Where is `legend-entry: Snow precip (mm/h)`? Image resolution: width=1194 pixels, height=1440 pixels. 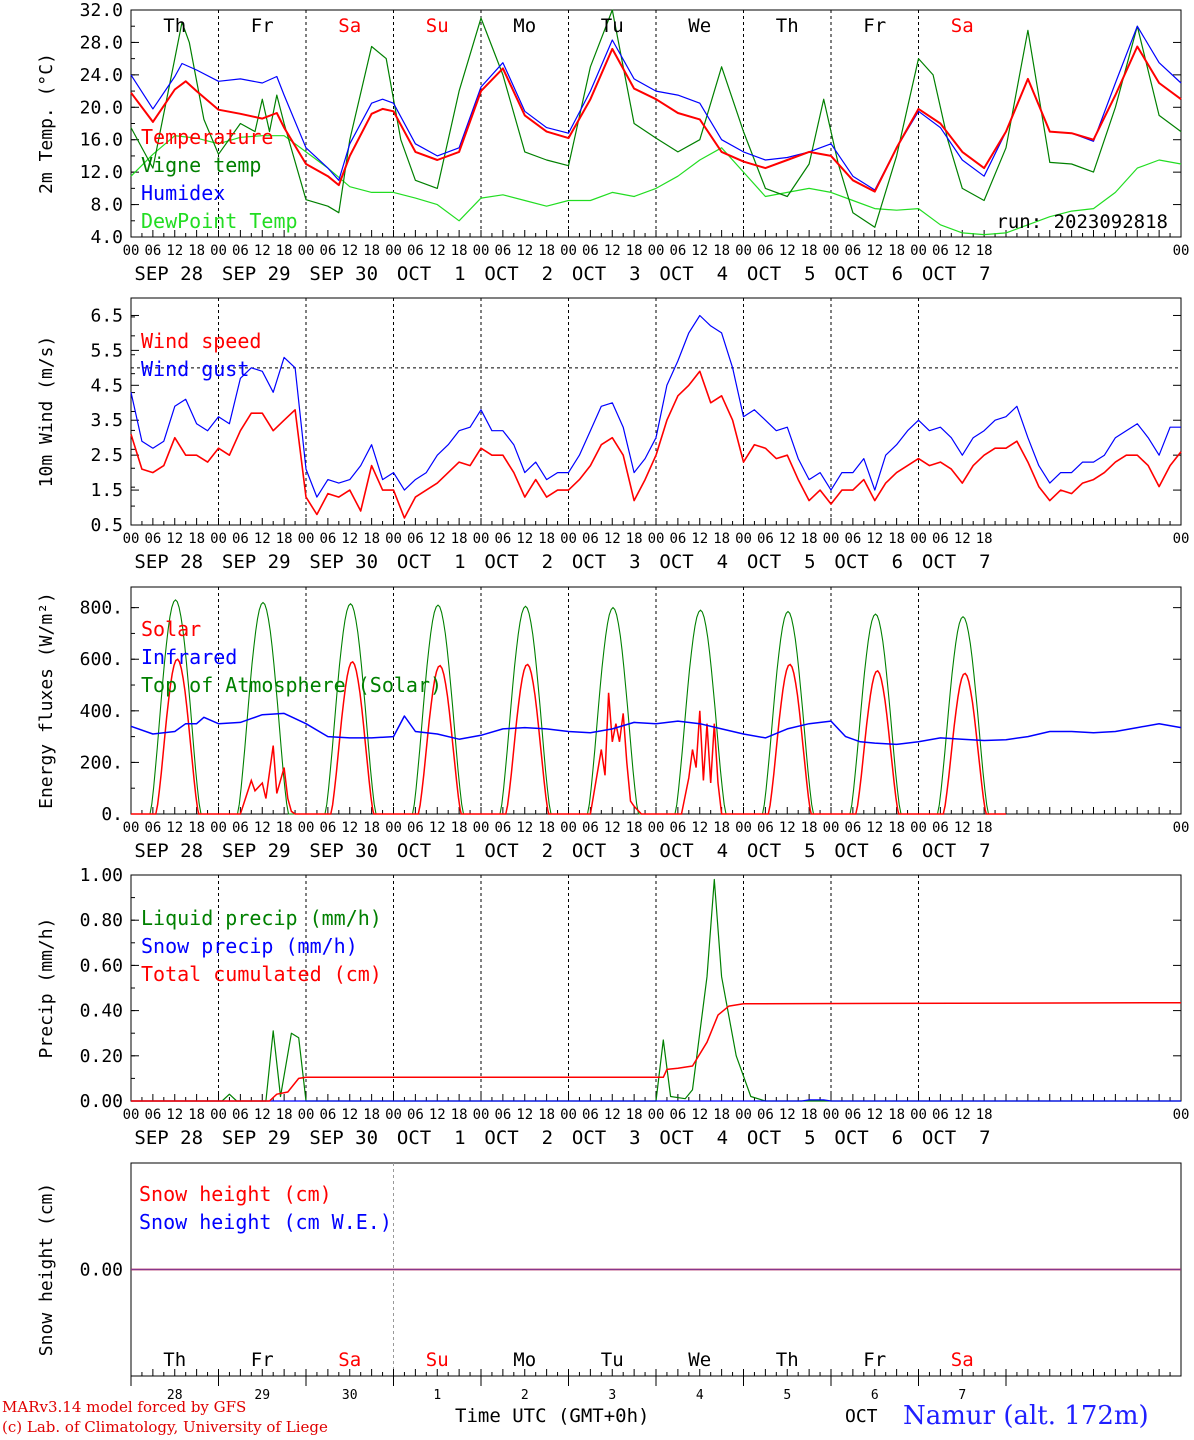 legend-entry: Snow precip (mm/h) is located at coordinates (249, 946).